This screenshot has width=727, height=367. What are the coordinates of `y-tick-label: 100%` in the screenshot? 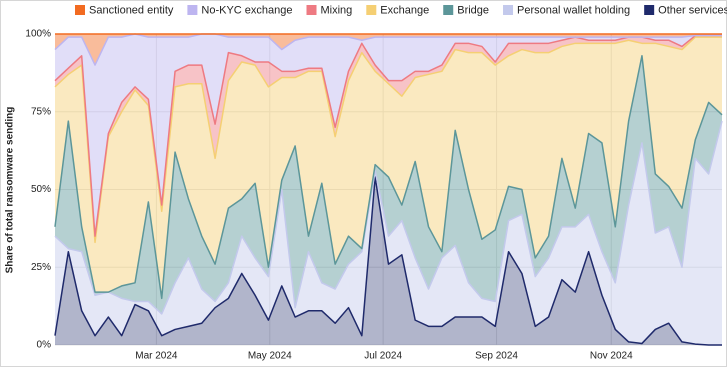 It's located at (38, 34).